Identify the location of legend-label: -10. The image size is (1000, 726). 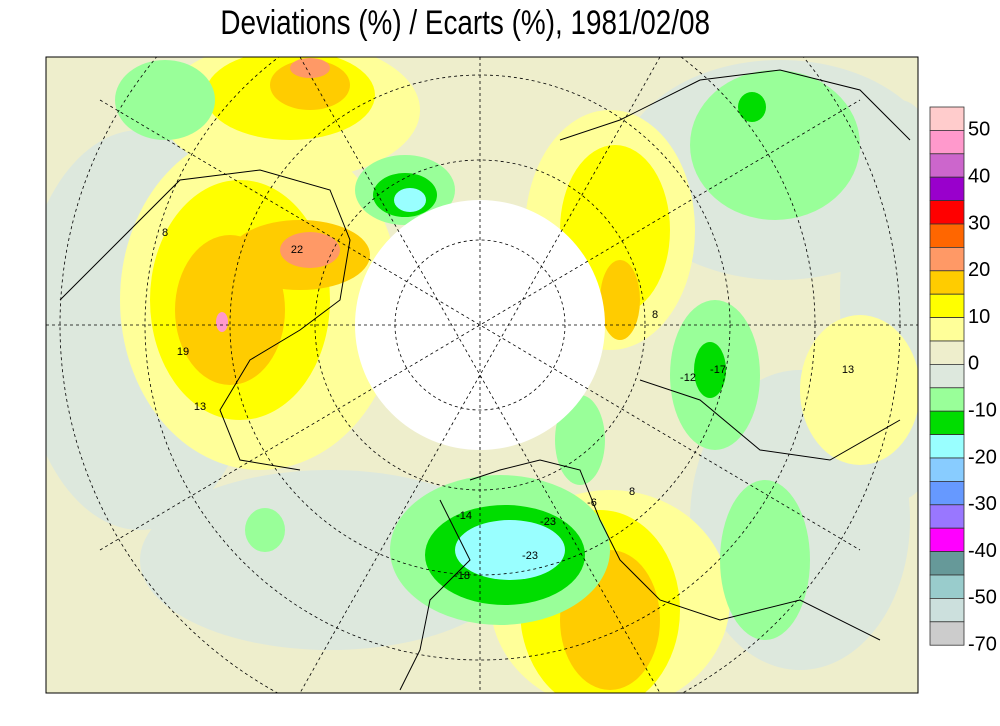
(982, 410).